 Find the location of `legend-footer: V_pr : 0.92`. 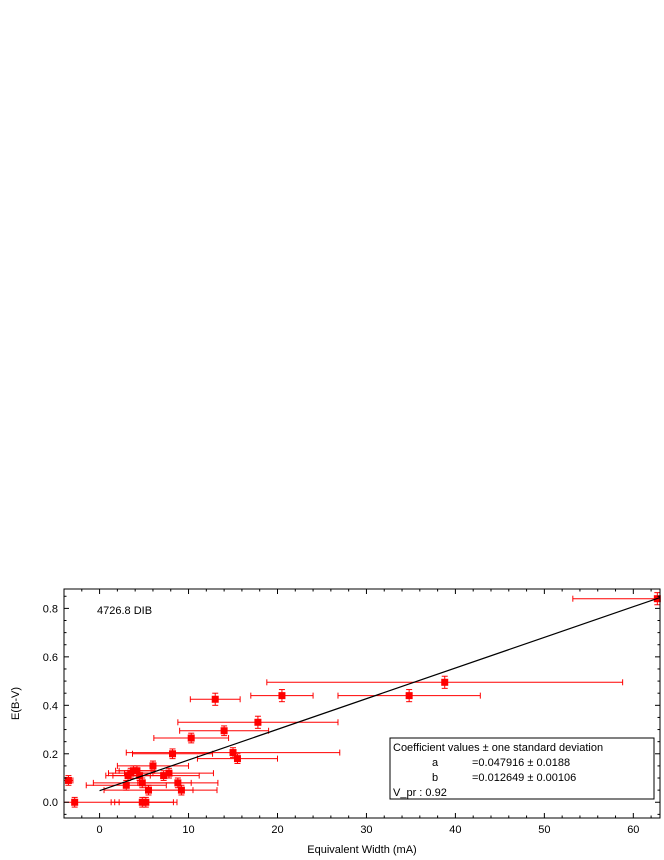

legend-footer: V_pr : 0.92 is located at coordinates (420, 793).